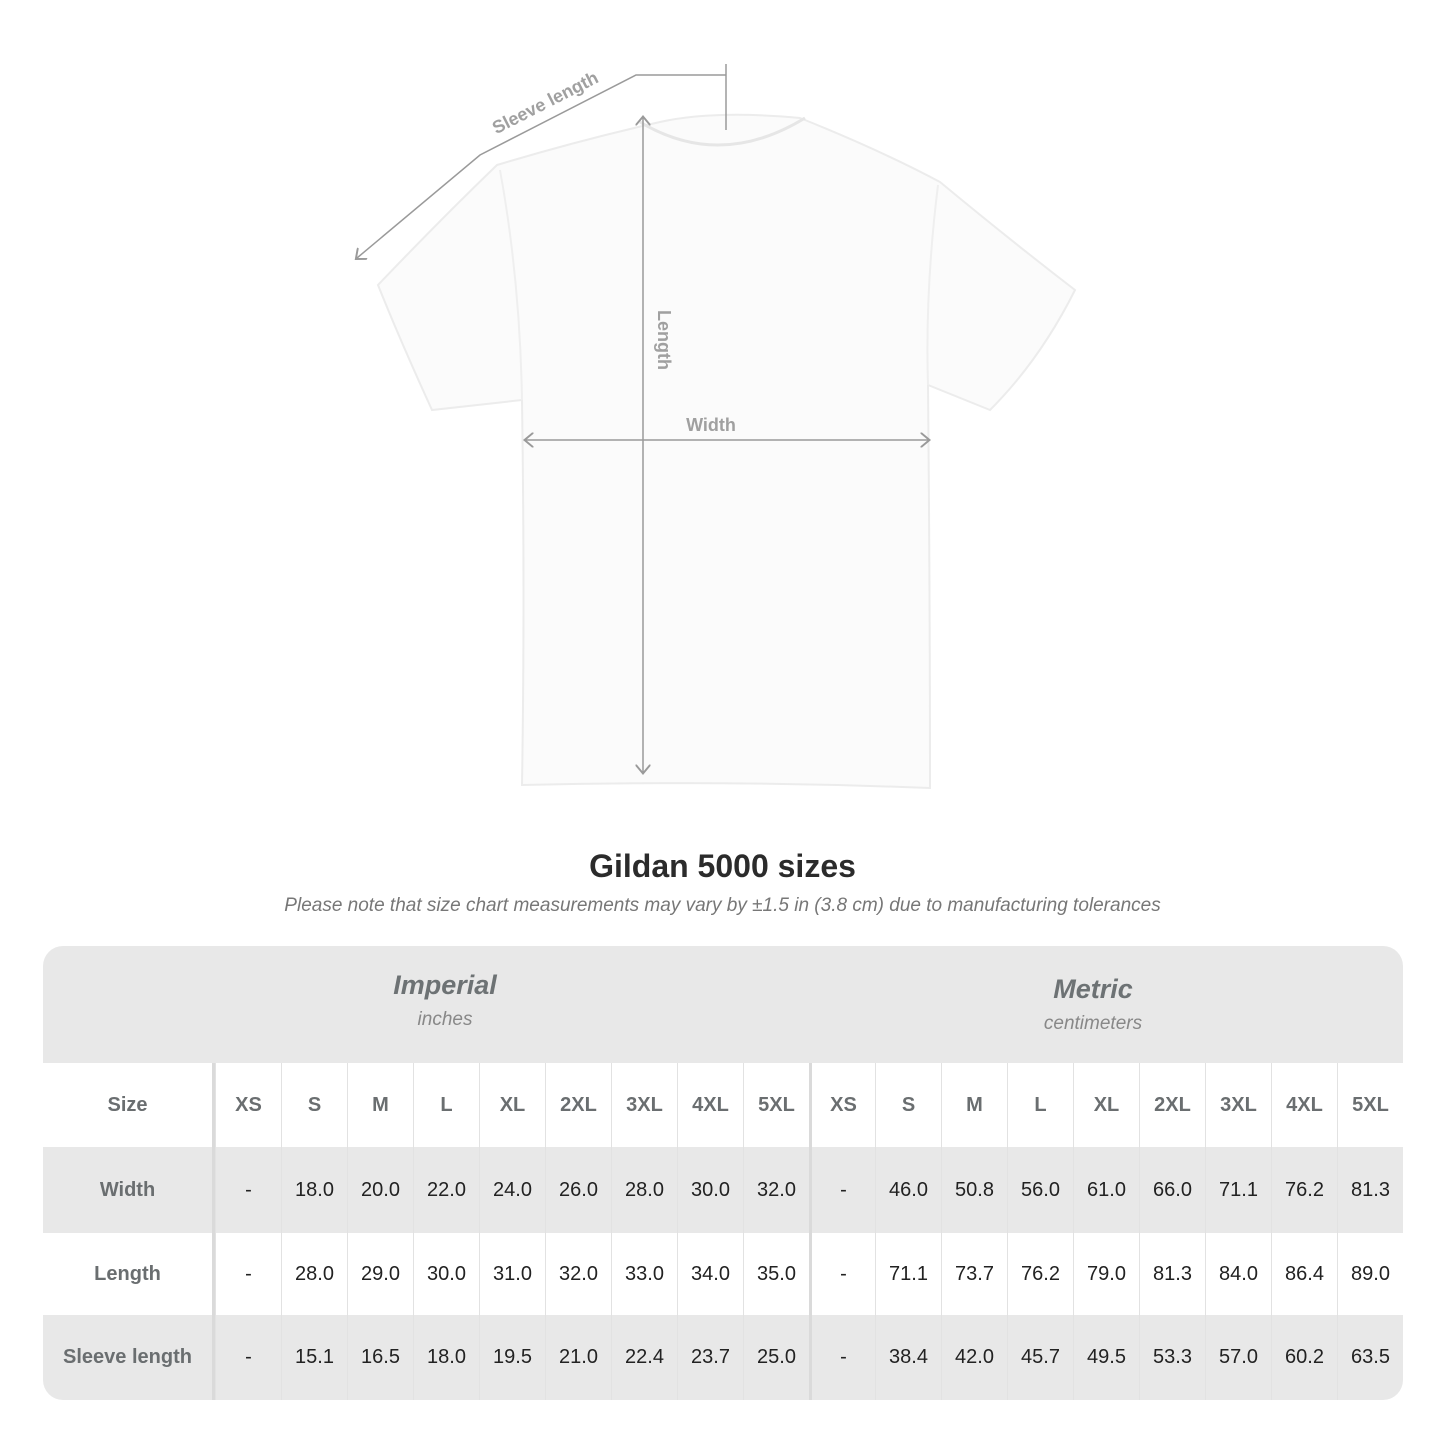  Describe the element at coordinates (1304, 1274) in the screenshot. I see `metric-value-cell: 86.4` at that location.